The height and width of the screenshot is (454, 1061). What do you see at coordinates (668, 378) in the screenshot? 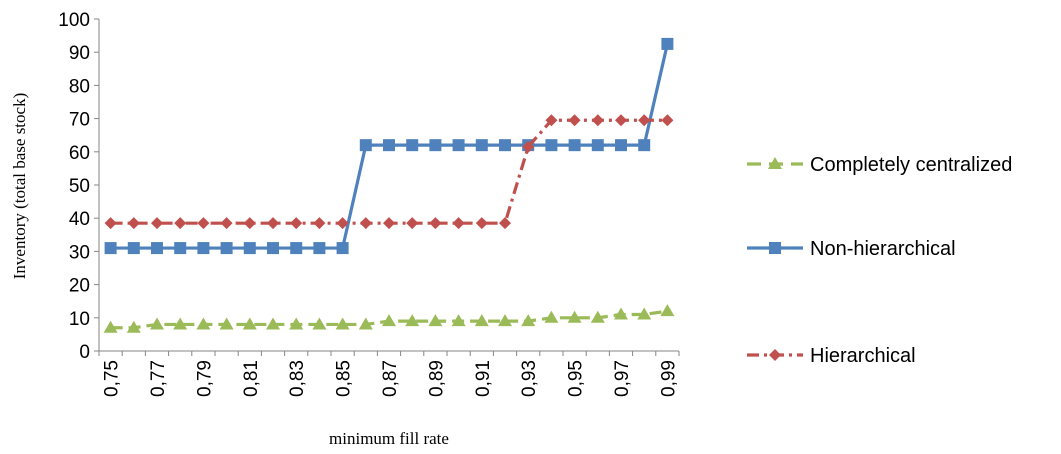
I see `x-tick-label: 0,99` at bounding box center [668, 378].